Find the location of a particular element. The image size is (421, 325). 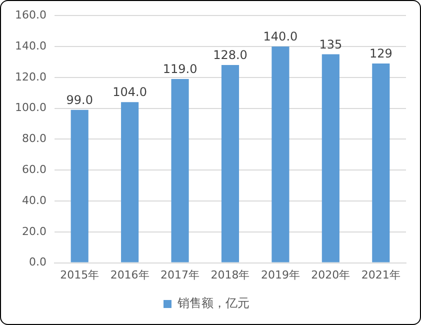

x-tick-label: 2018年 is located at coordinates (230, 275).